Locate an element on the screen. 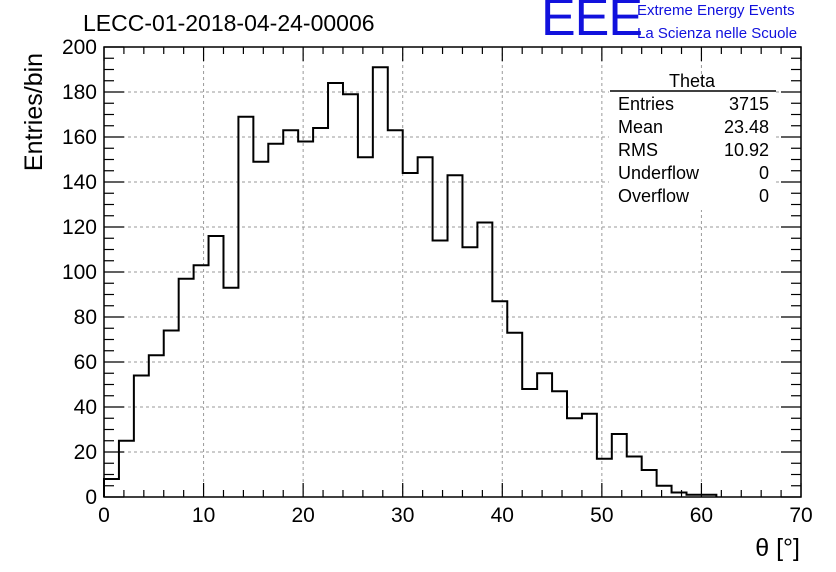  x-tick-label: 20 is located at coordinates (302, 515).